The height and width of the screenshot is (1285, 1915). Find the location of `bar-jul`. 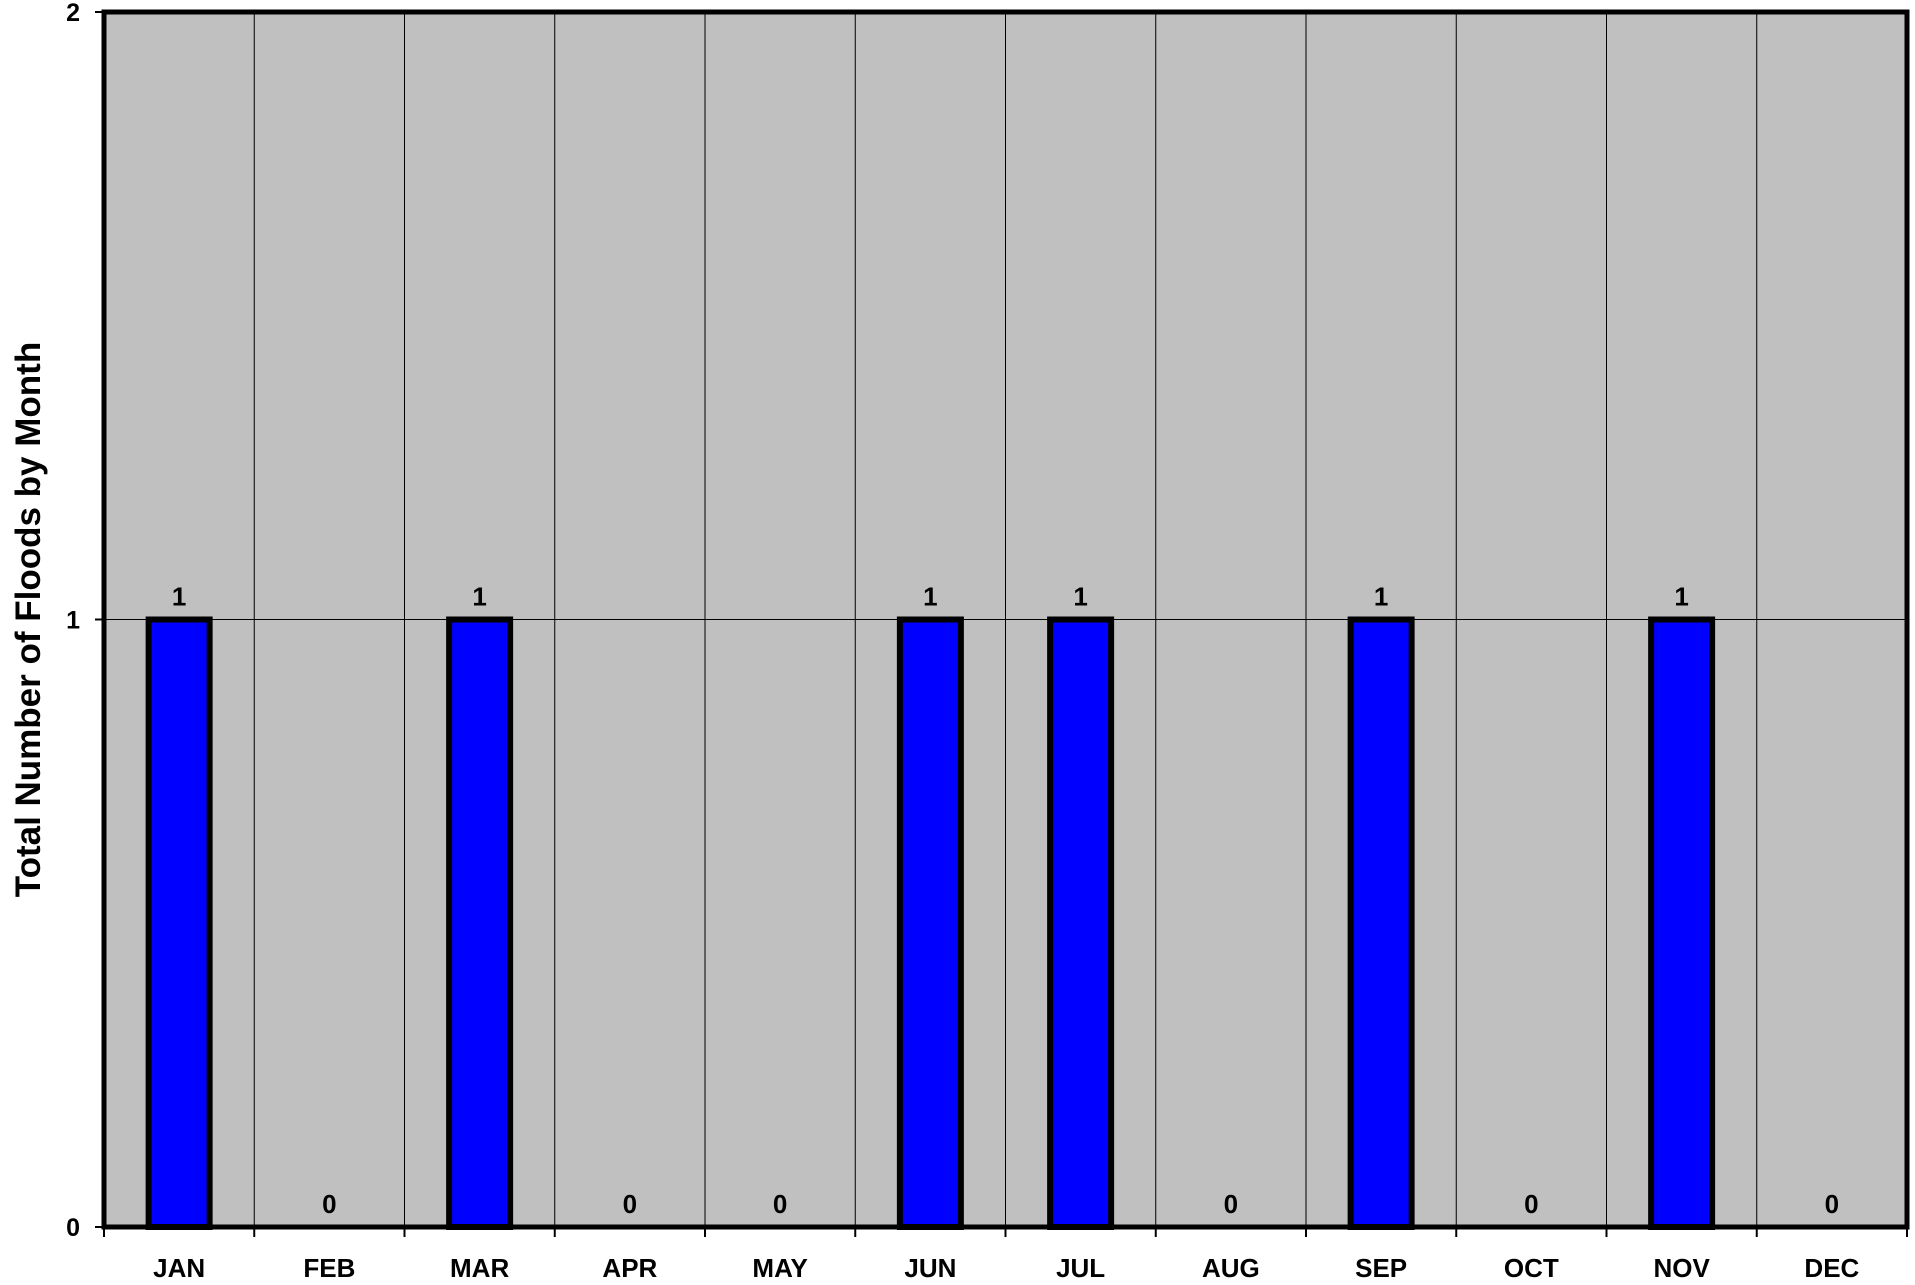

bar-jul is located at coordinates (1081, 923).